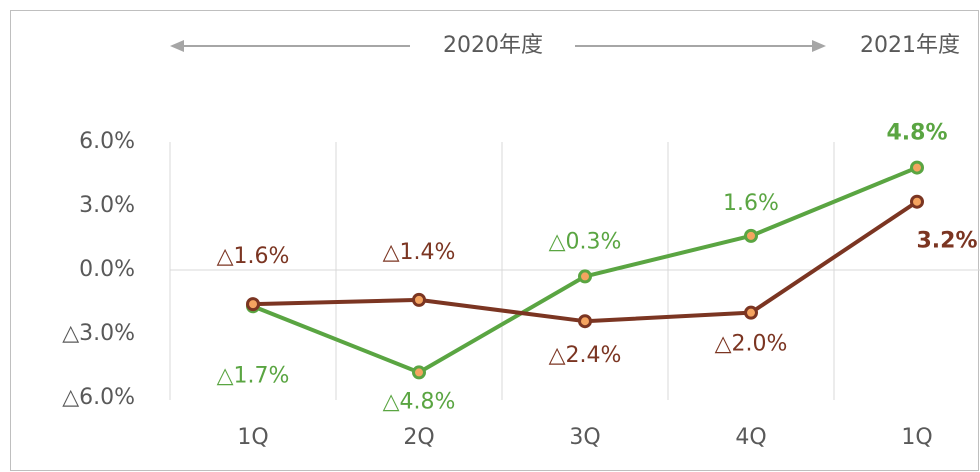 The width and height of the screenshot is (980, 472). Describe the element at coordinates (419, 401) in the screenshot. I see `data-label: △4.8%` at that location.